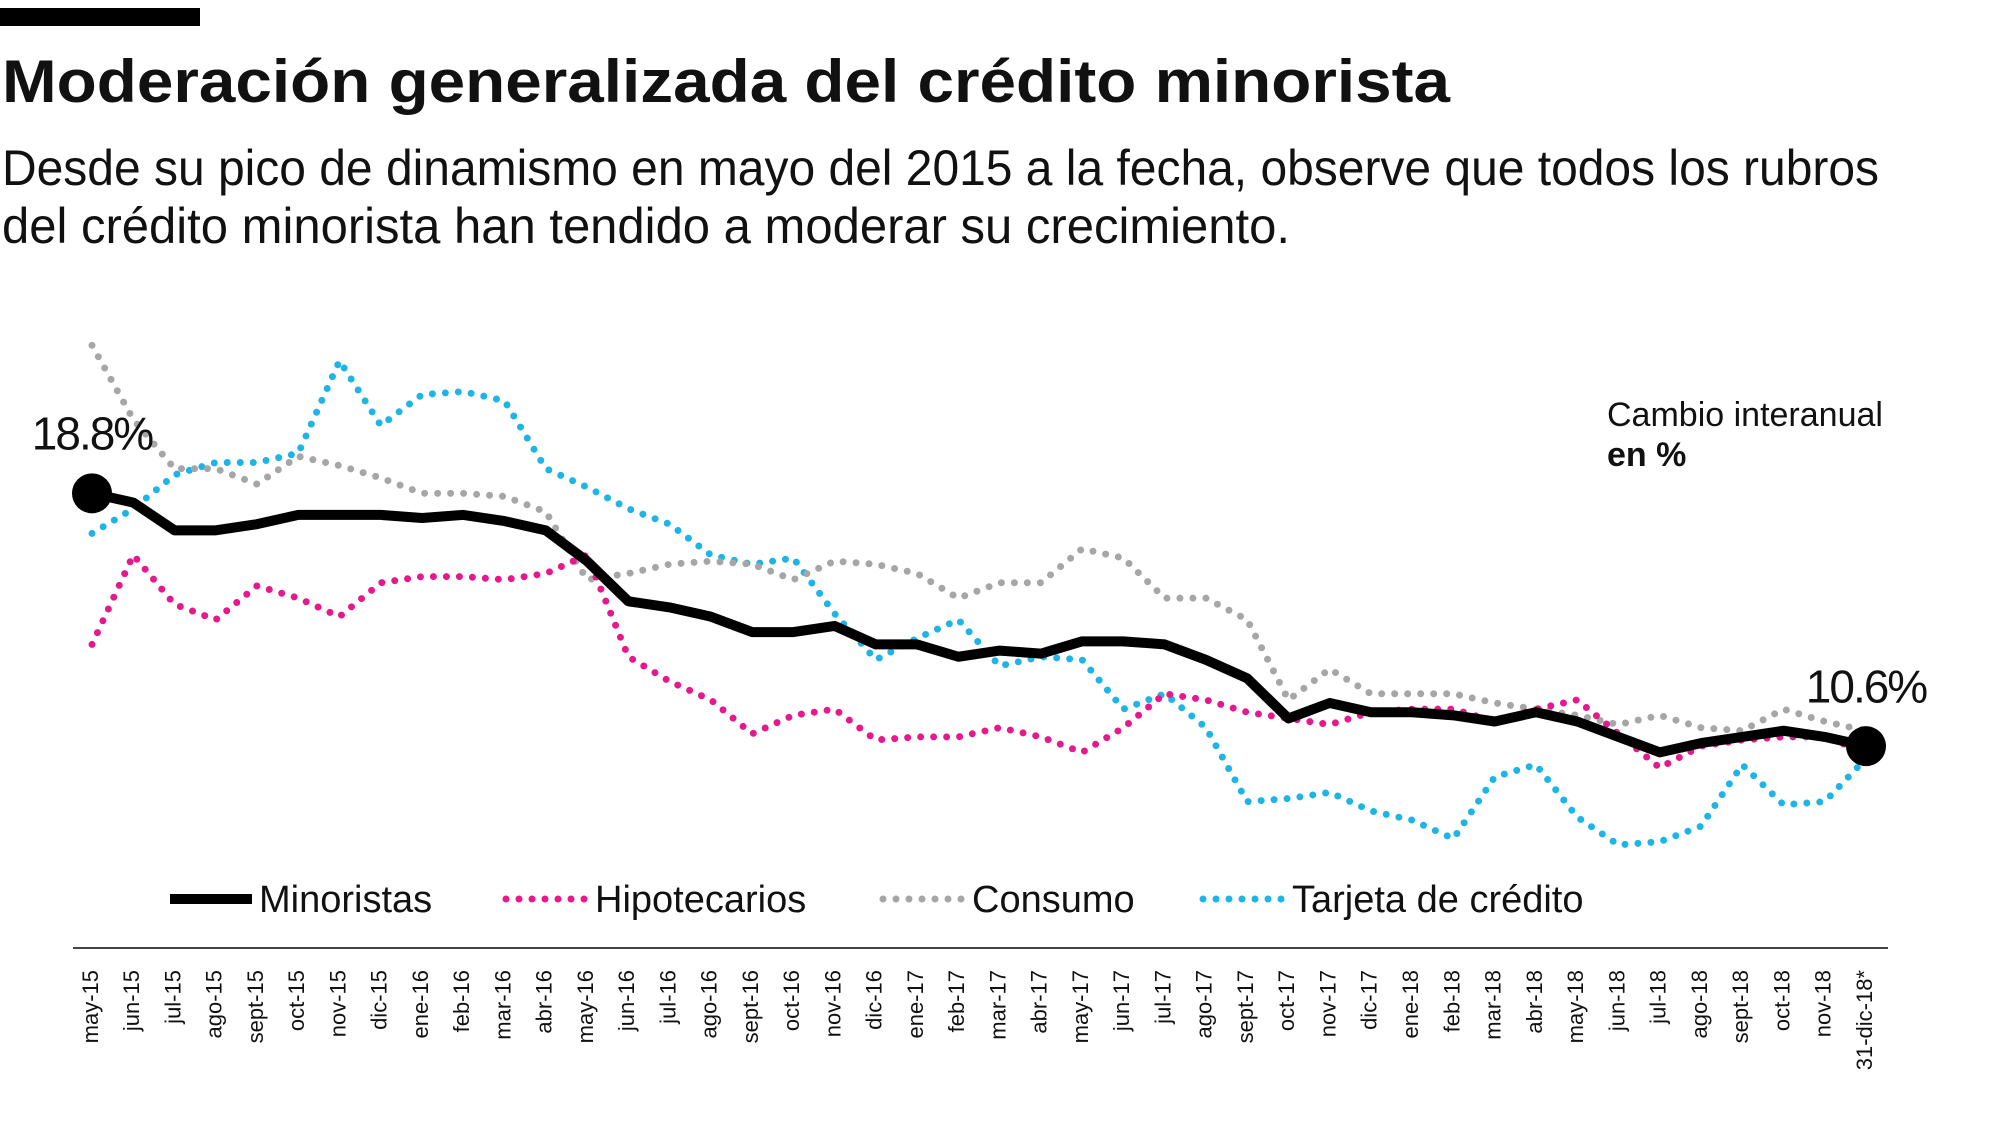 Image resolution: width=2000 pixels, height=1132 pixels. I want to click on x-tick-label: jul-16, so click(667, 997).